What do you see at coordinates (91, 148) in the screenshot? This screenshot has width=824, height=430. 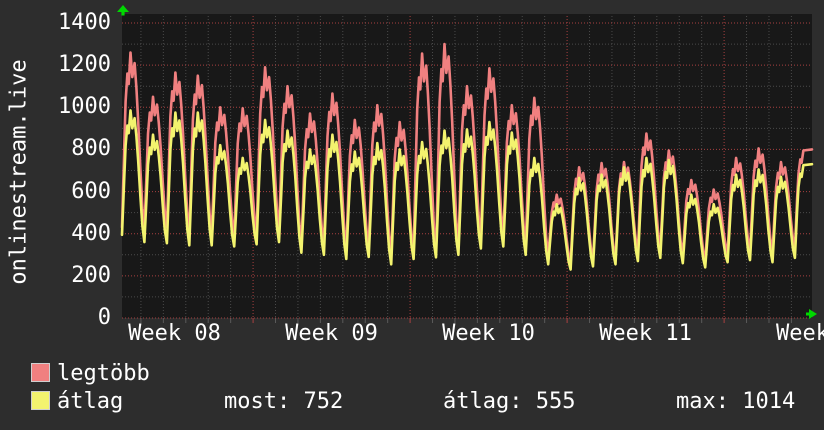 I see `y-axis-label: 800` at bounding box center [91, 148].